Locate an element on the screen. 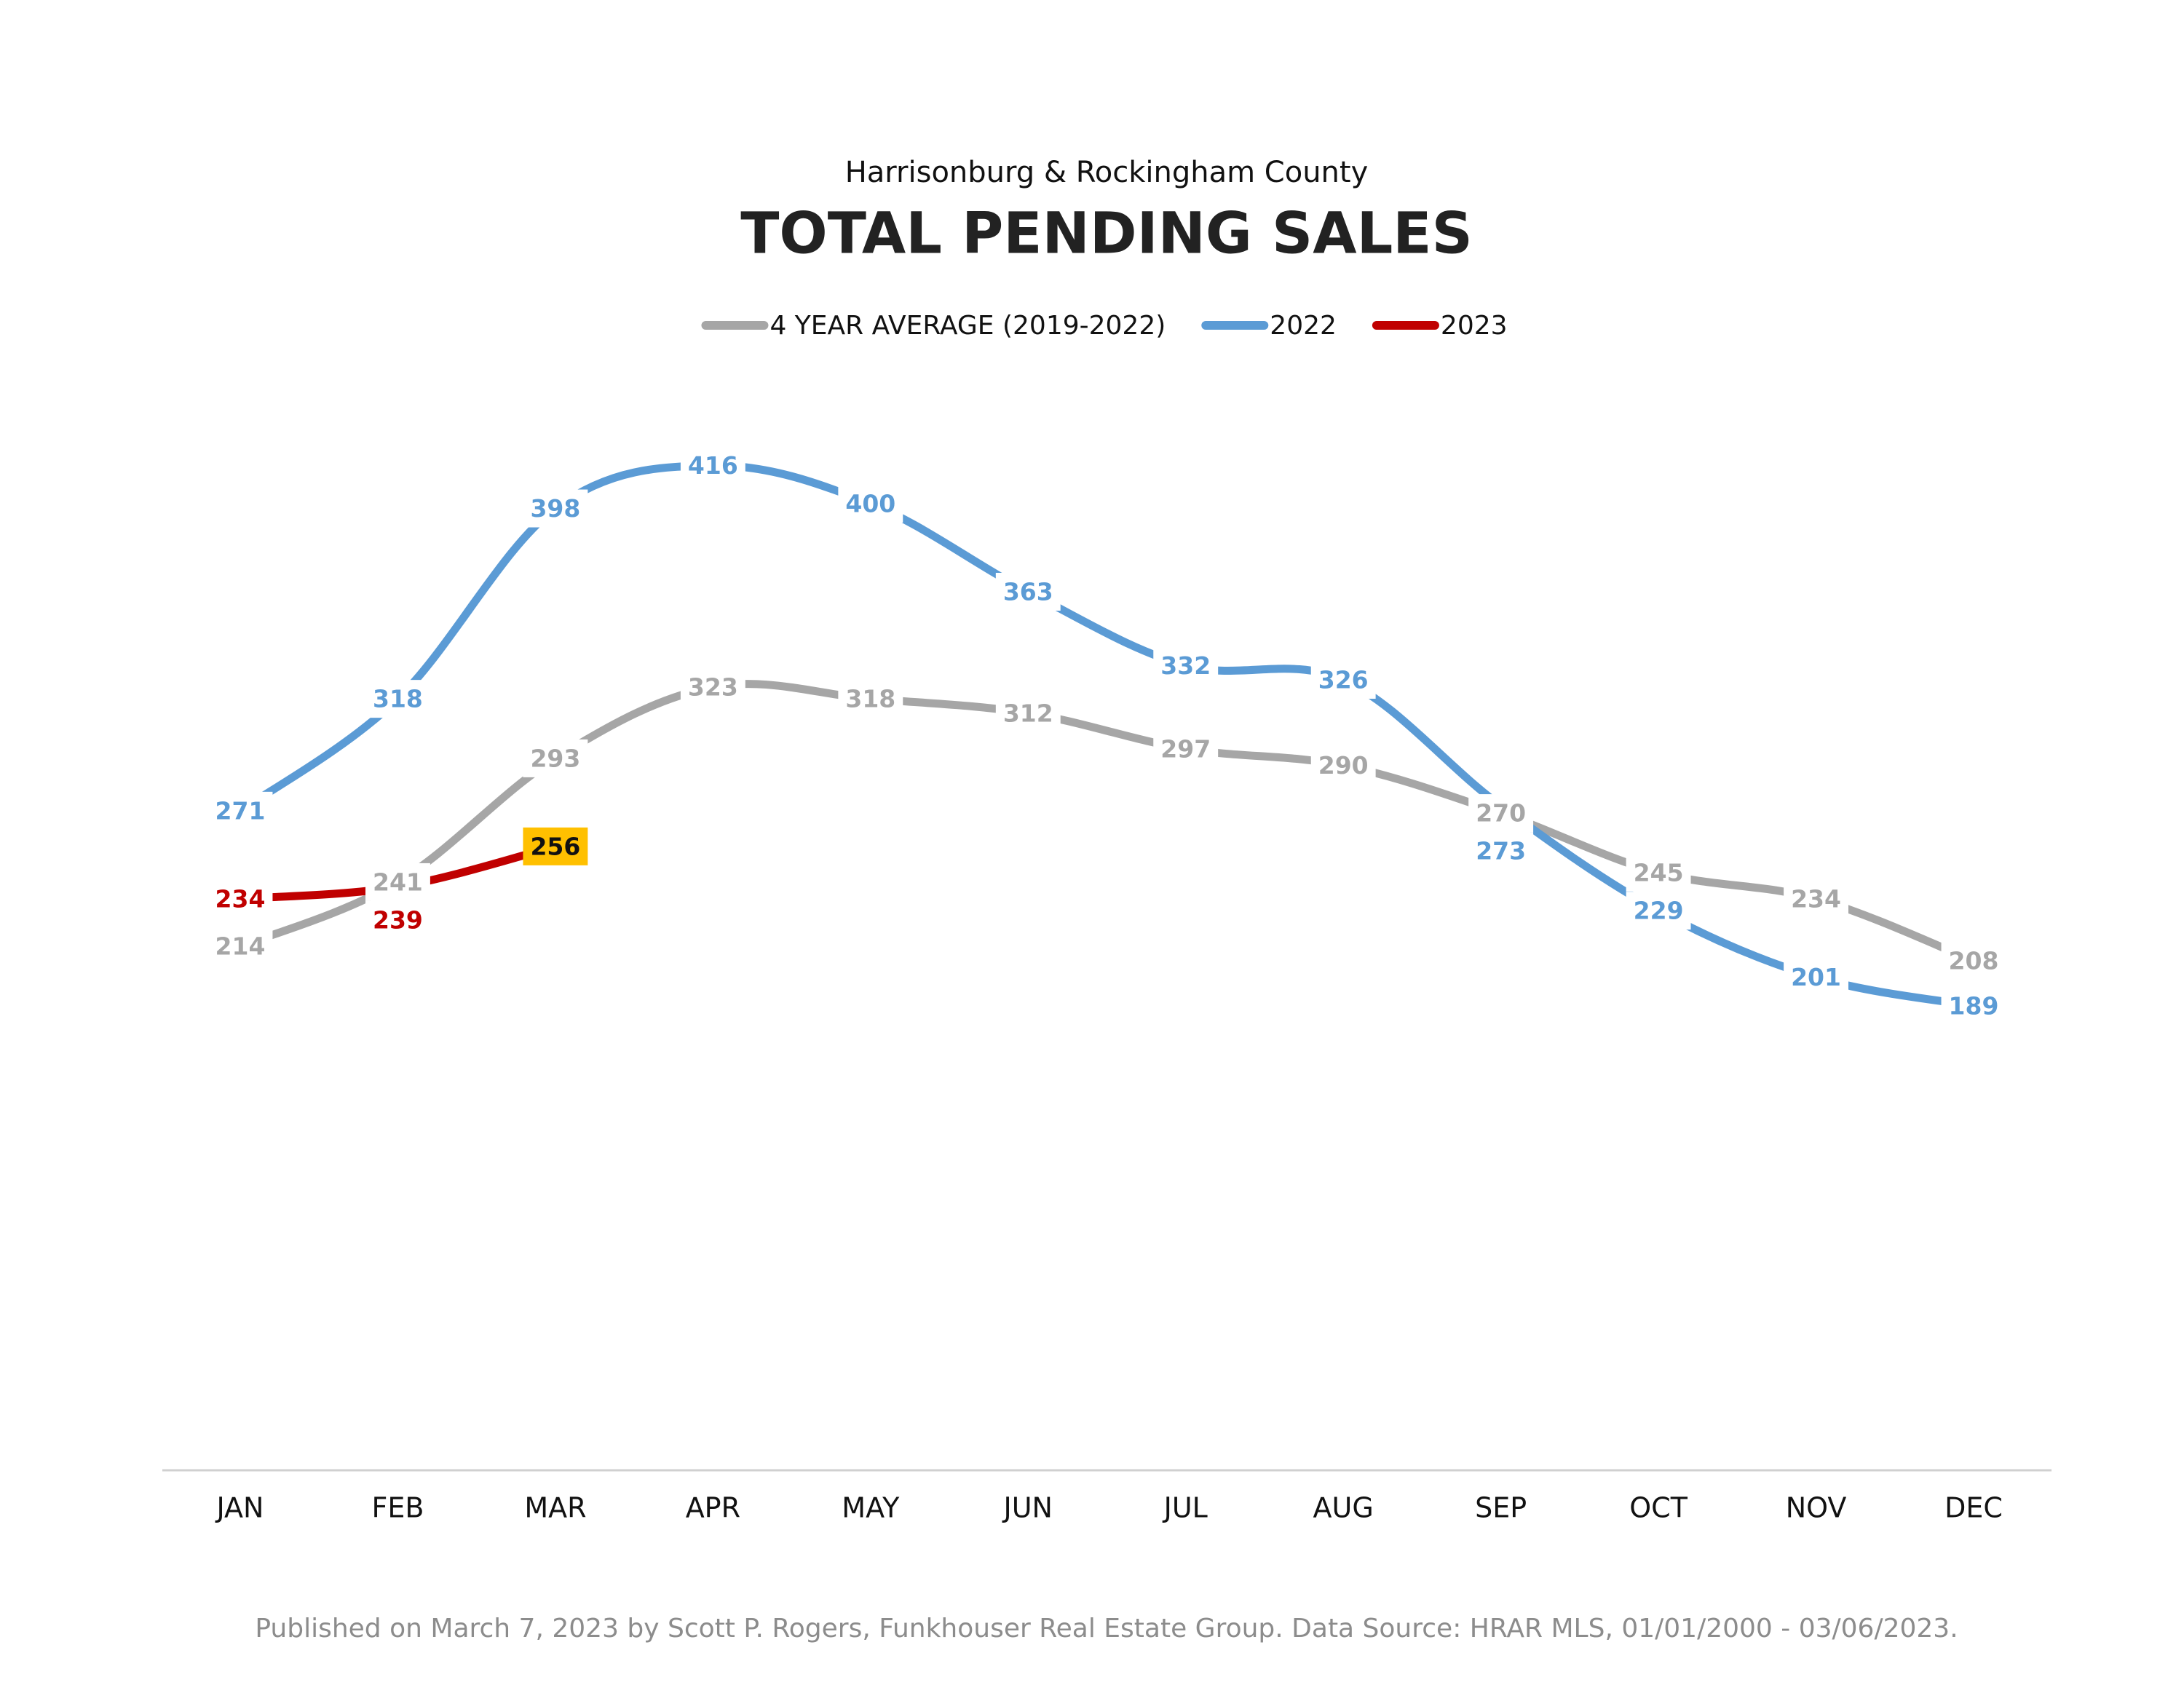 Image resolution: width=2184 pixels, height=1685 pixels. chart-title: TOTAL PENDING SALES is located at coordinates (1106, 233).